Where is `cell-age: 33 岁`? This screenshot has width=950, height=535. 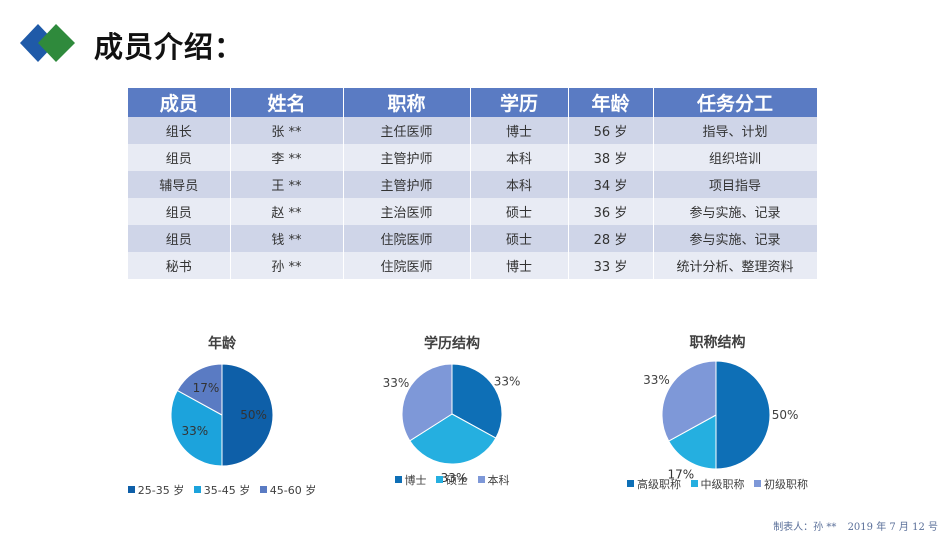
cell-age: 33 岁 is located at coordinates (611, 265).